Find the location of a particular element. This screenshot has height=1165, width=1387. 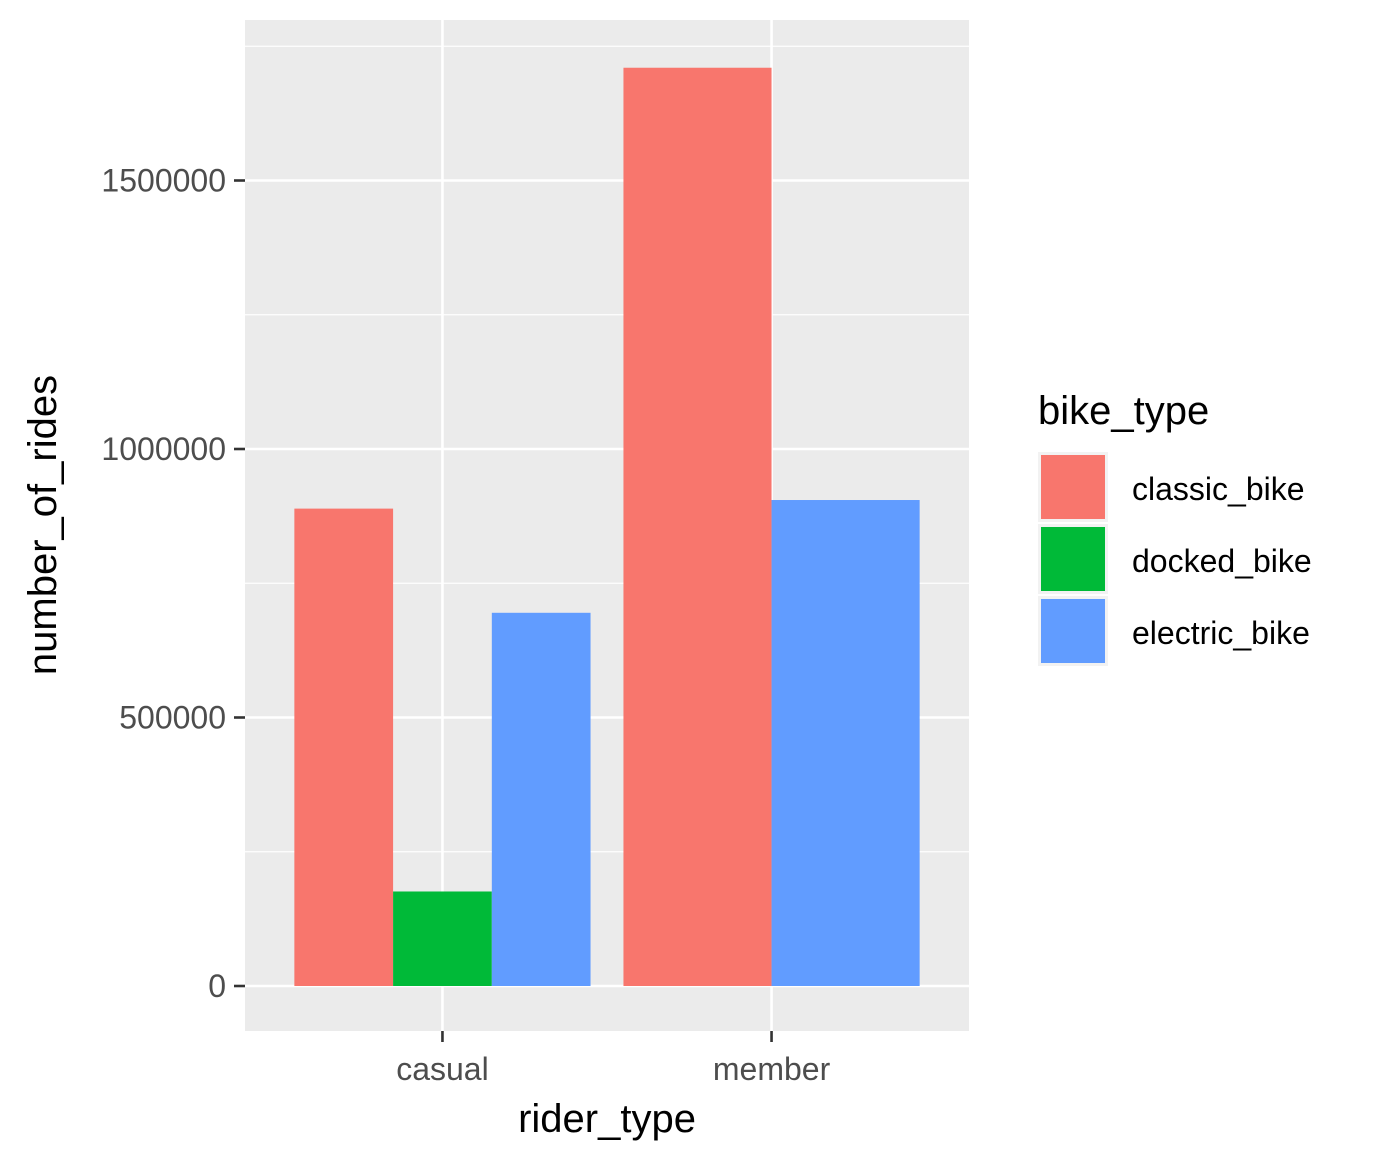

bar-classic_bike-casual is located at coordinates (344, 747).